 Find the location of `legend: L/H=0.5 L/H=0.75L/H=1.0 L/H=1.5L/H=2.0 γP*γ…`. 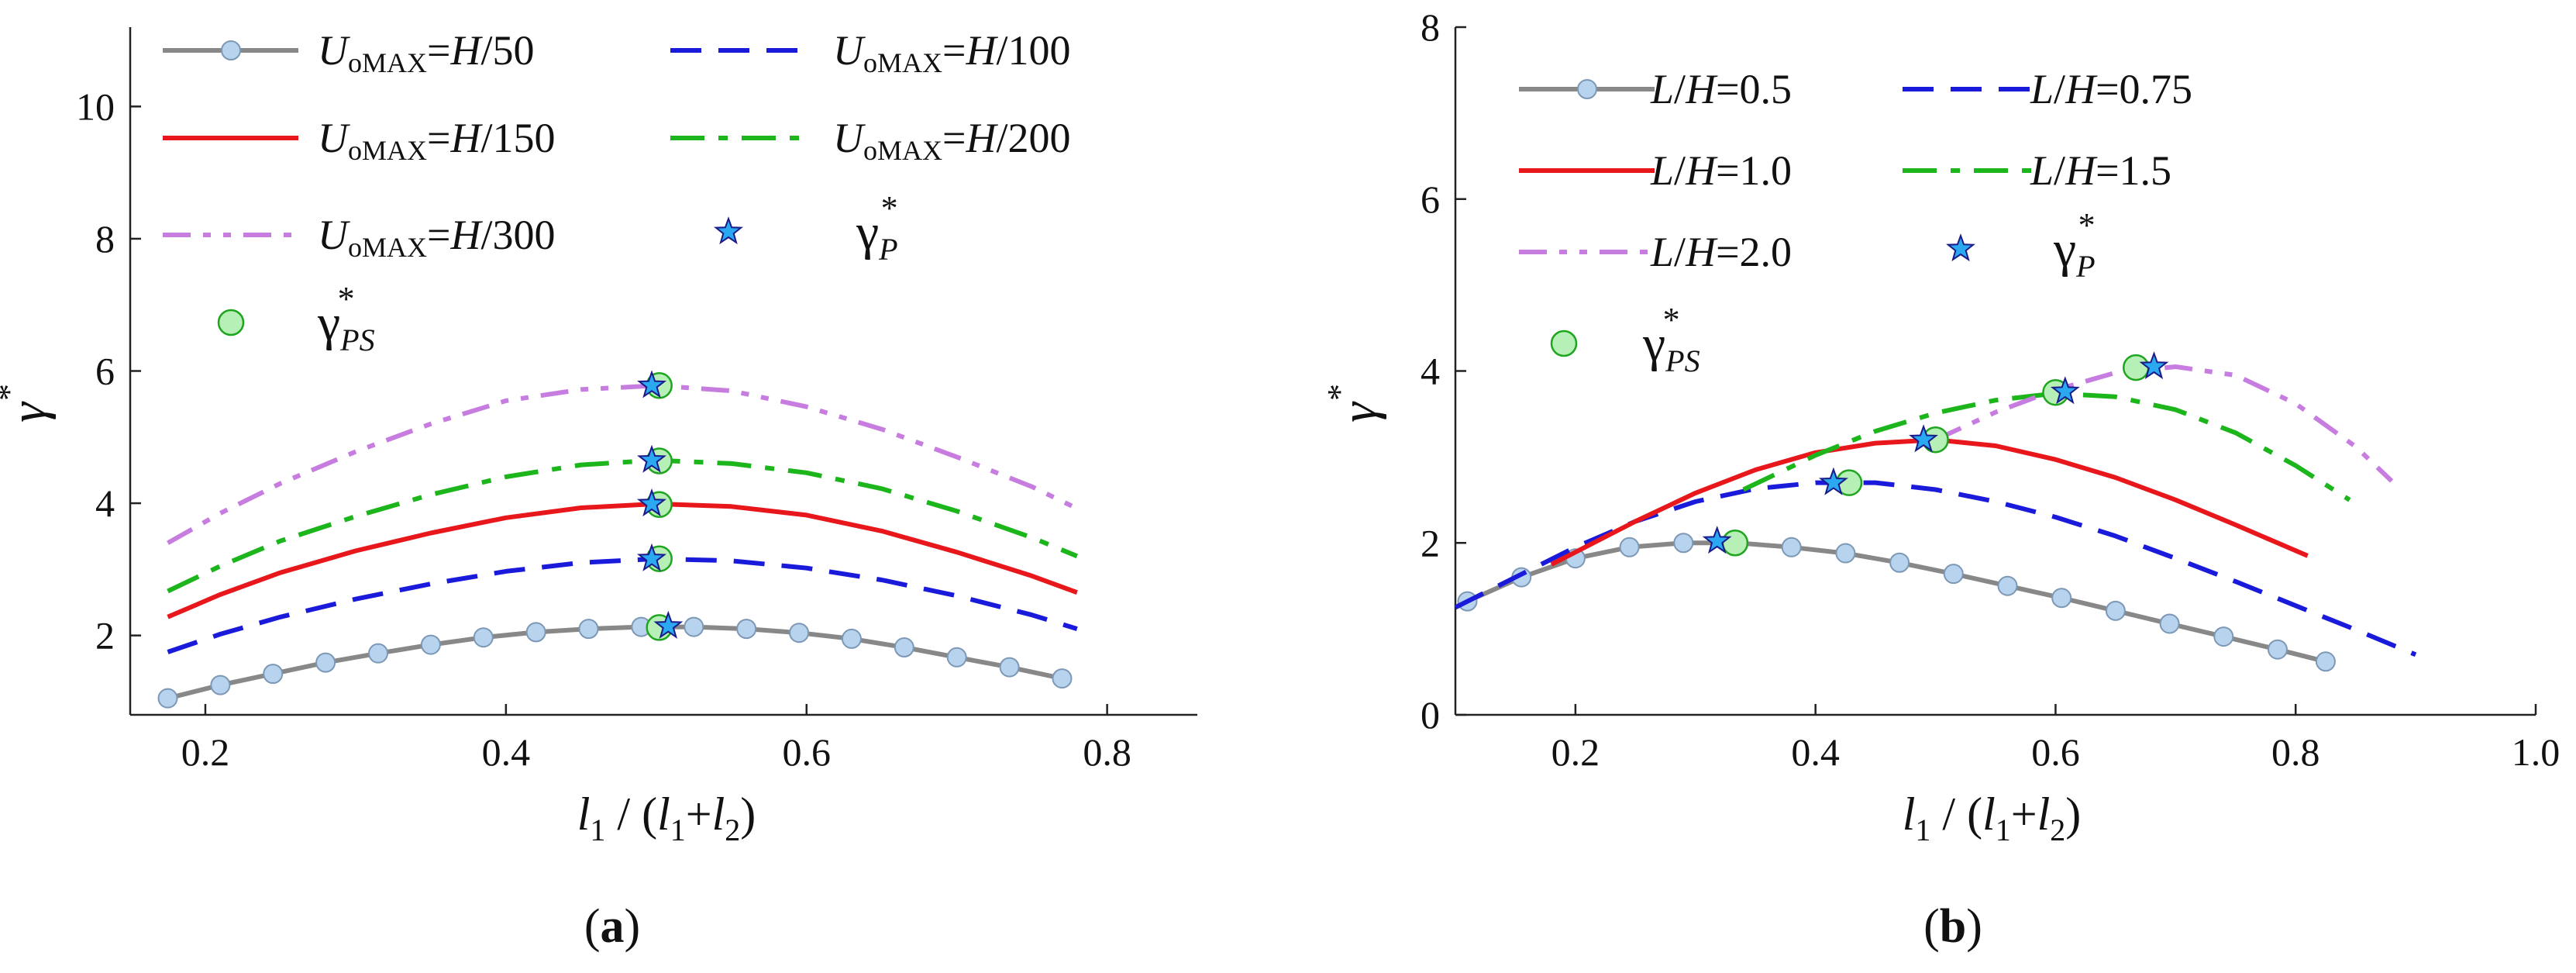

legend: L/H=0.5 L/H=0.75L/H=1.0 L/H=1.5L/H=2.0 γP*γ… is located at coordinates (1855, 222).